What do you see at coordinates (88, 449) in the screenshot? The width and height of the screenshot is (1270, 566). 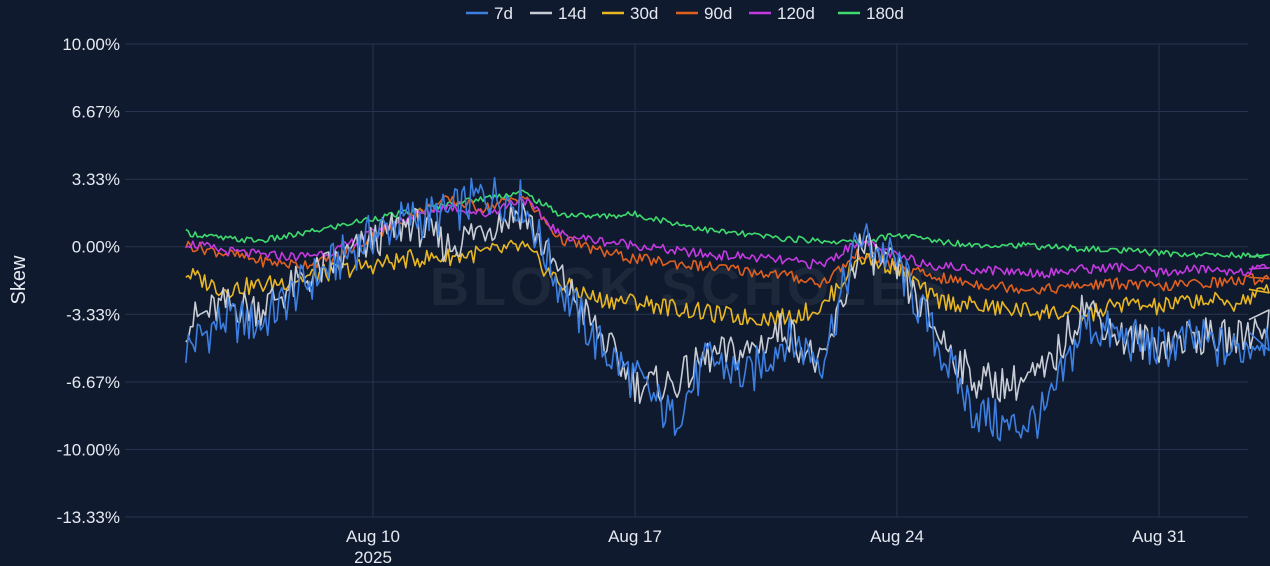 I see `y-tick-label: -10.00%` at bounding box center [88, 449].